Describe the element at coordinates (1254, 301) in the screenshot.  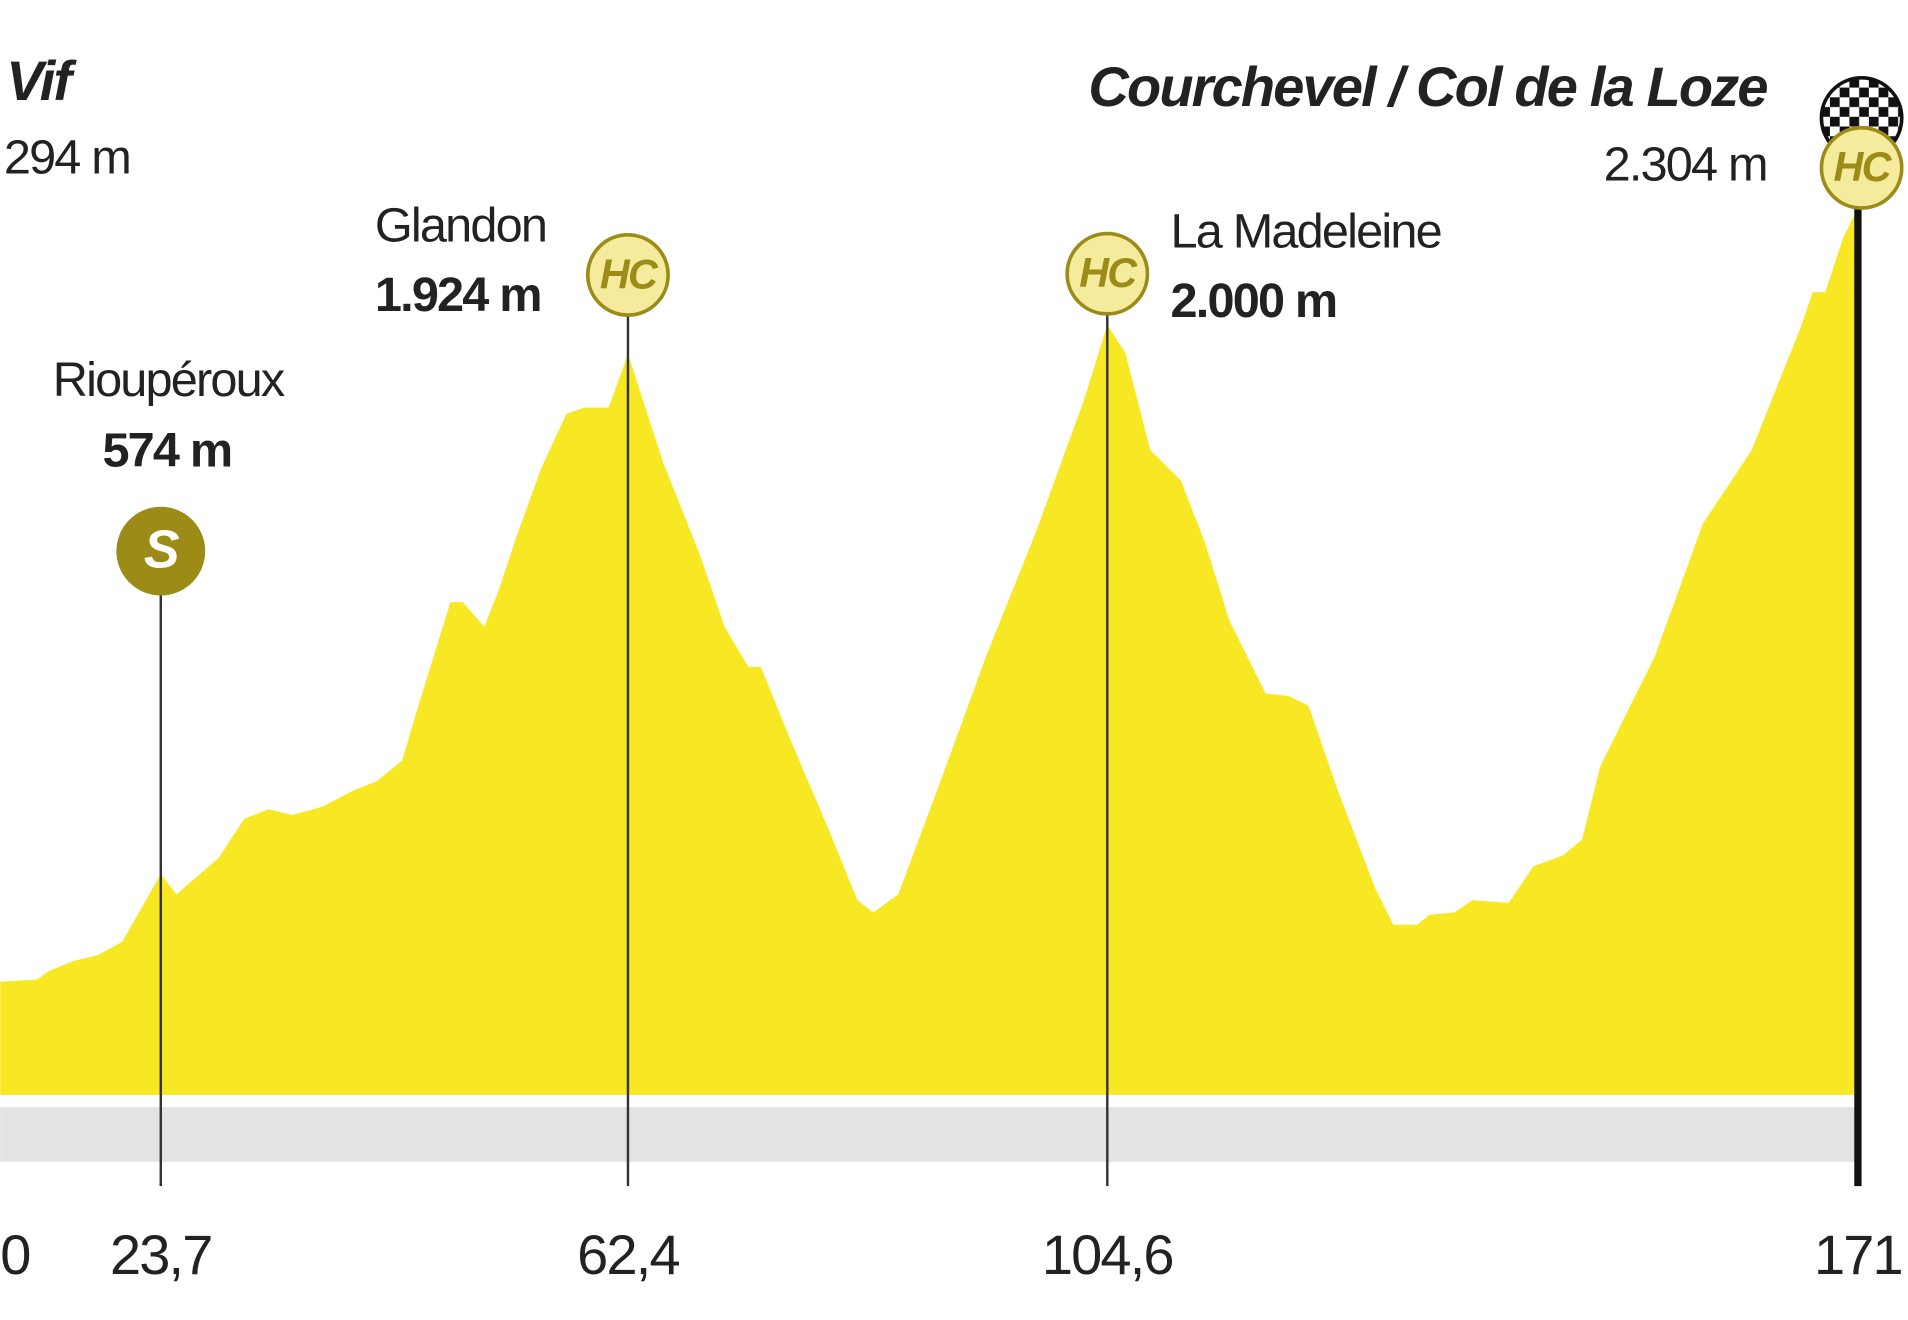
I see `place-elevation: 2.000 m` at that location.